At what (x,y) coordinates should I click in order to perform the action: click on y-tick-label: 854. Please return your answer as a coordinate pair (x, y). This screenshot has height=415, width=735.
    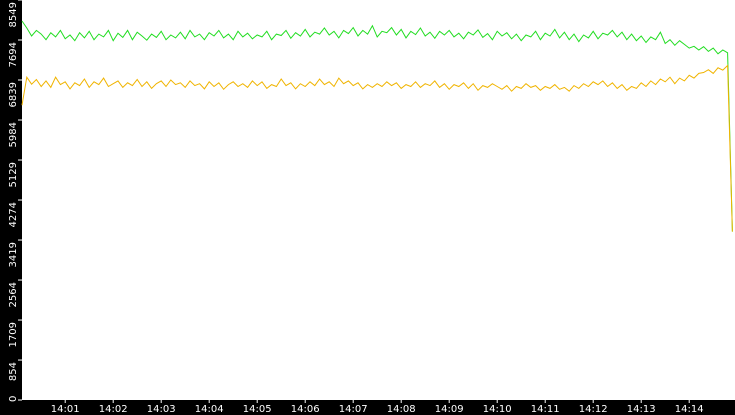
    Looking at the image, I should click on (13, 371).